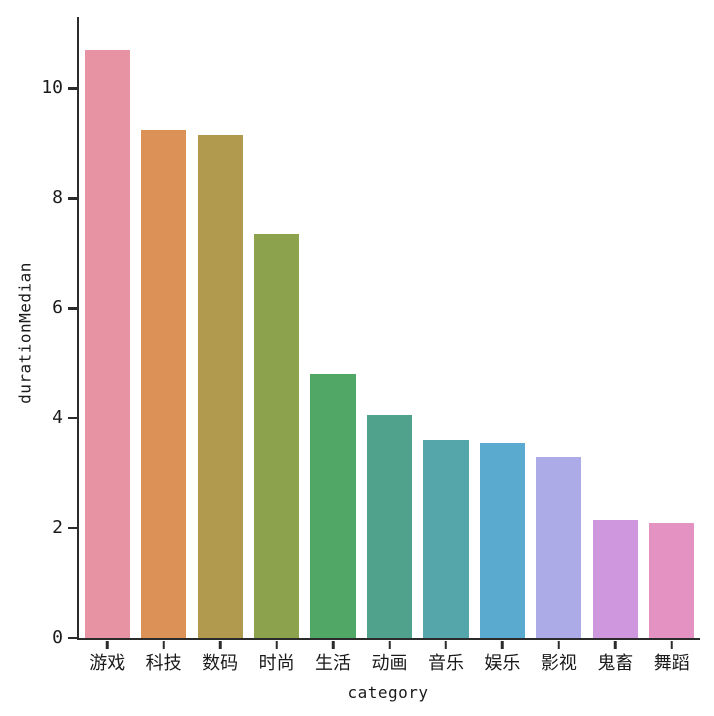 The height and width of the screenshot is (716, 714). Describe the element at coordinates (333, 506) in the screenshot. I see `bar-生活` at that location.